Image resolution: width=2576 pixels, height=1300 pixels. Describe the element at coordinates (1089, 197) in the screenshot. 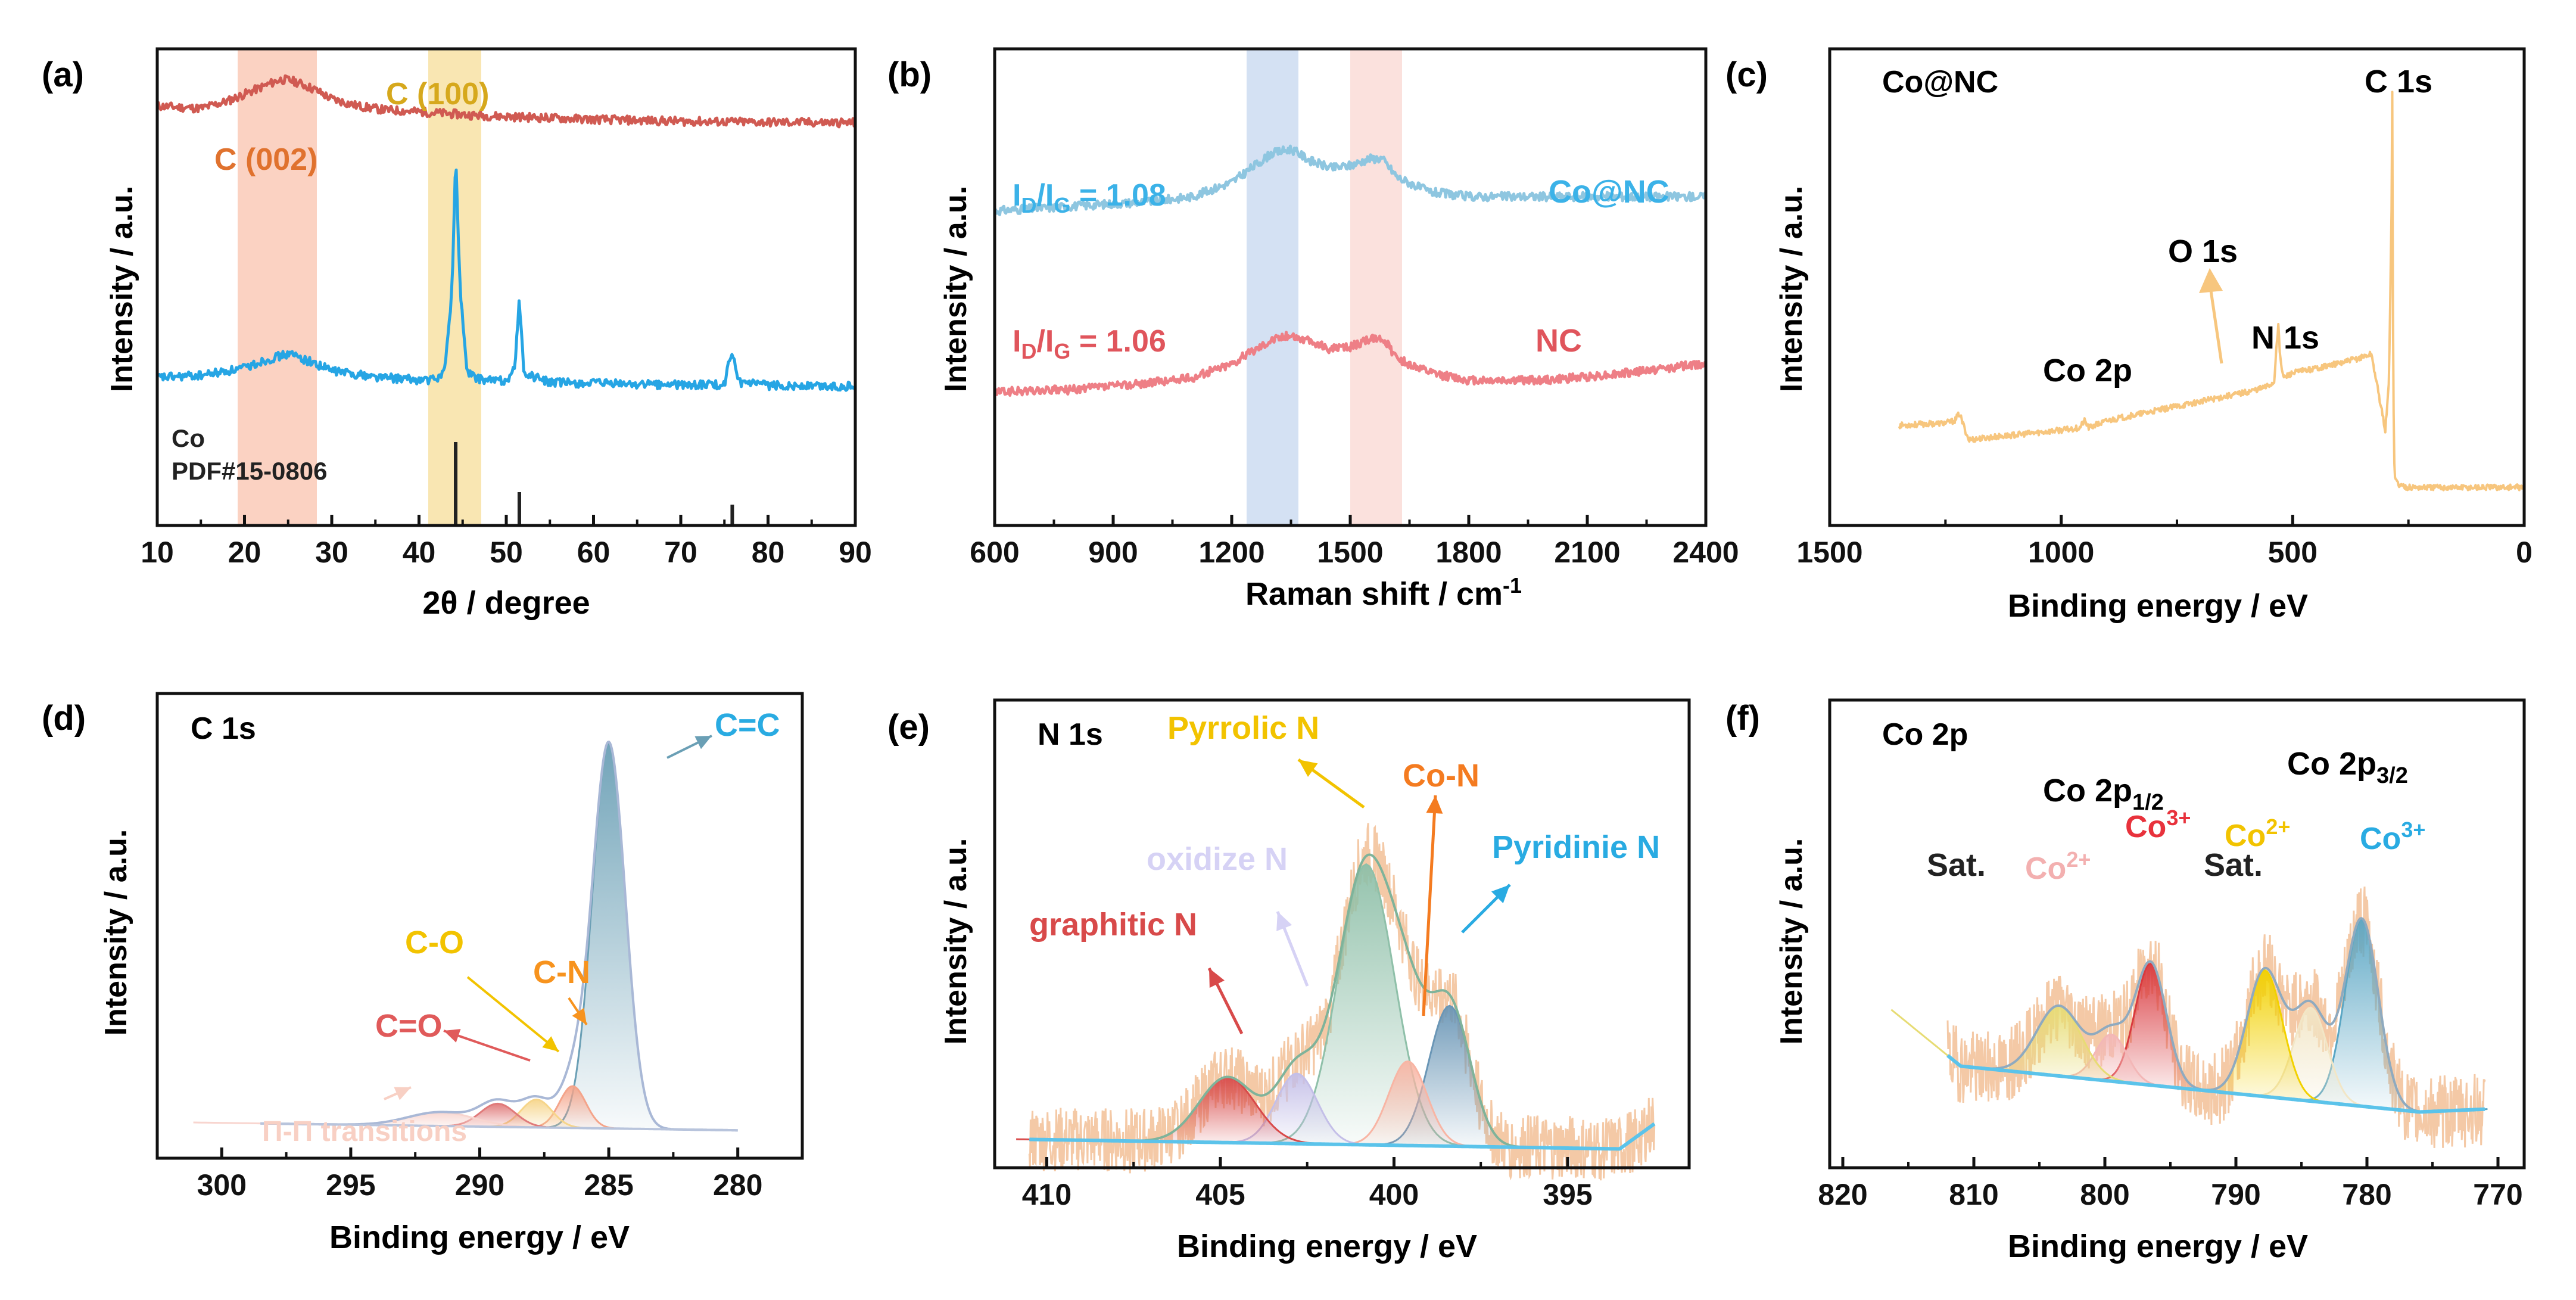

I see `panel-b-ratio-conc: ID/IG = 1.08` at that location.